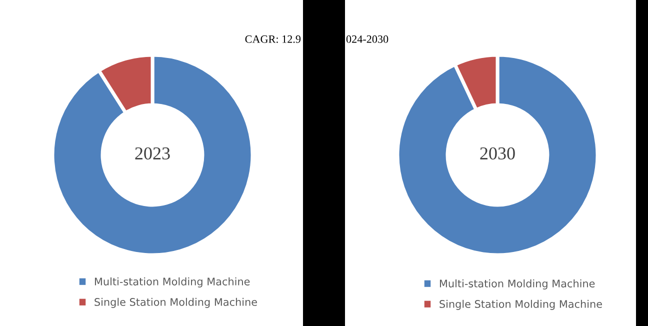 Image resolution: width=648 pixels, height=326 pixels. I want to click on text: CAGR: 12.9, so click(273, 39).